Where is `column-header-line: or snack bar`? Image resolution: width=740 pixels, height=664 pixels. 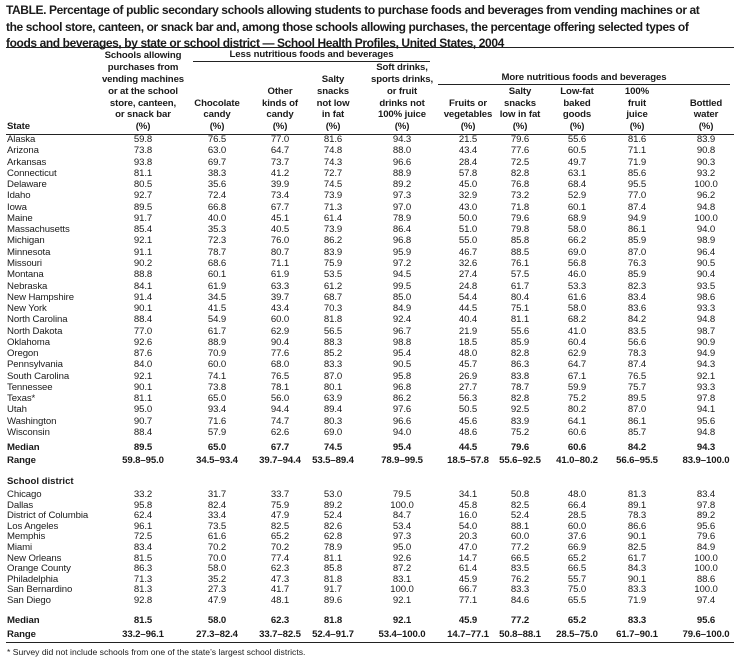 column-header-line: or snack bar is located at coordinates (143, 115).